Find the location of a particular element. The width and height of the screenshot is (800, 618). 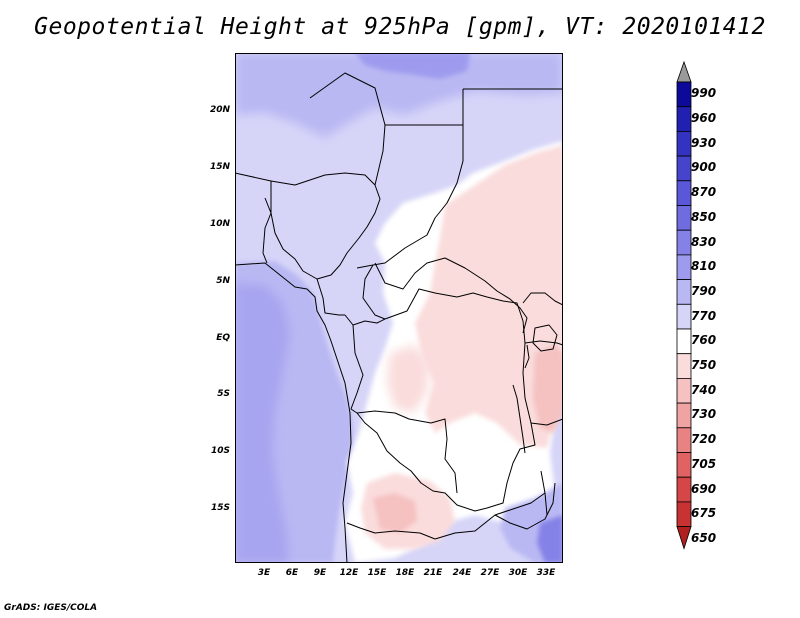

colorbar-label: 960 is located at coordinates (704, 118).